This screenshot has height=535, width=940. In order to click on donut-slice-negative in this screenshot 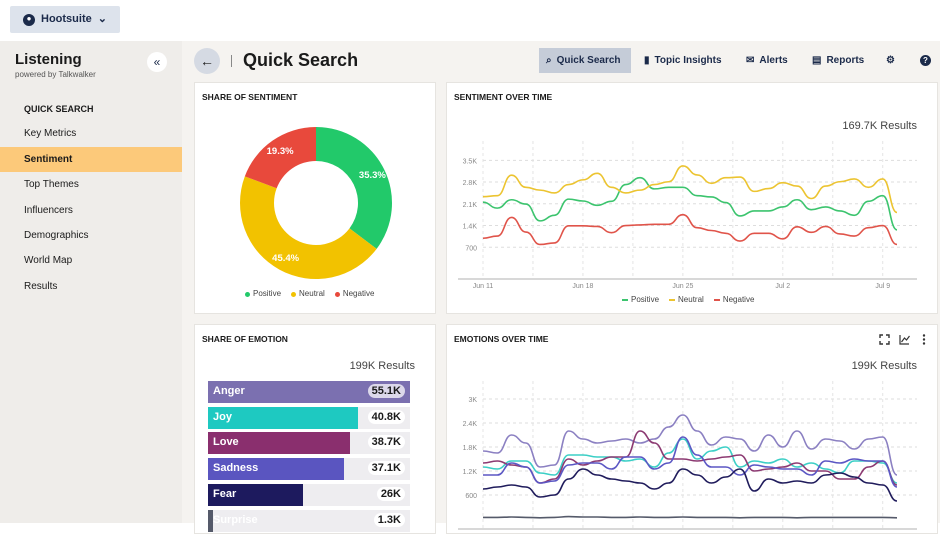, I will do `click(280, 158)`.